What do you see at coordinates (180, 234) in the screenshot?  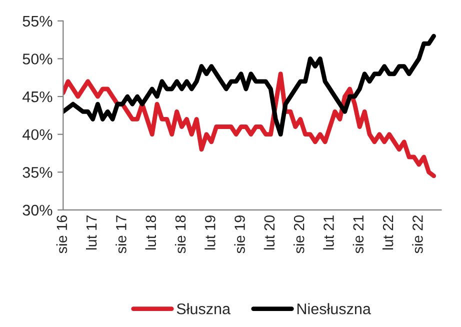 I see `x-tick-label: sie 18` at bounding box center [180, 234].